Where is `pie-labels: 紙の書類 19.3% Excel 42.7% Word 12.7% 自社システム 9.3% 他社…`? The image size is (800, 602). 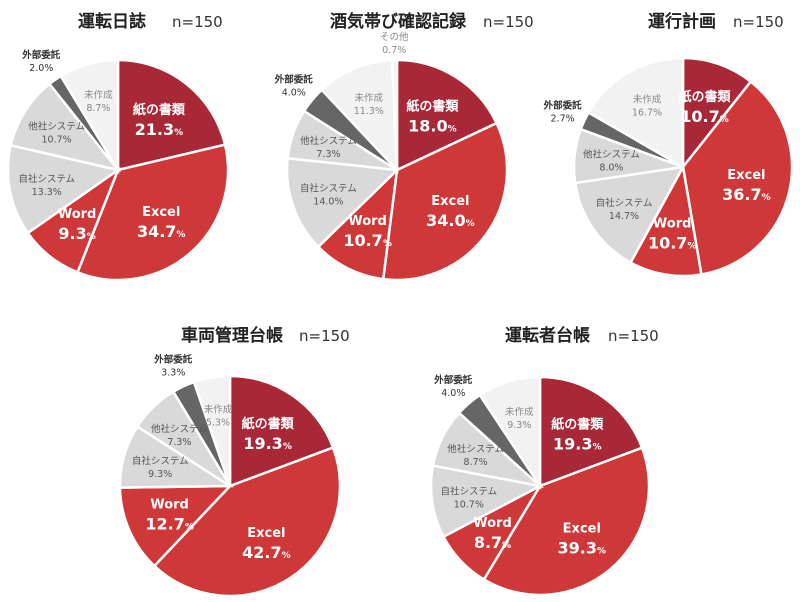 pie-labels: 紙の書類 19.3% Excel 42.7% Word 12.7% 自社システム 9.3% 他社… is located at coordinates (213, 458).